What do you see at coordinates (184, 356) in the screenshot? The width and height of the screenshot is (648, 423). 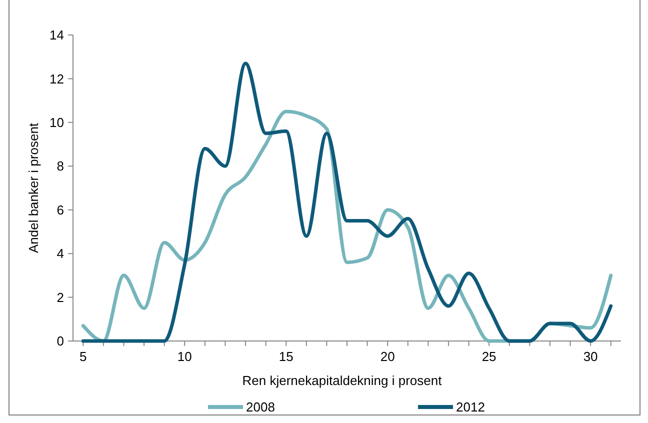 I see `x-tick-label: 10` at bounding box center [184, 356].